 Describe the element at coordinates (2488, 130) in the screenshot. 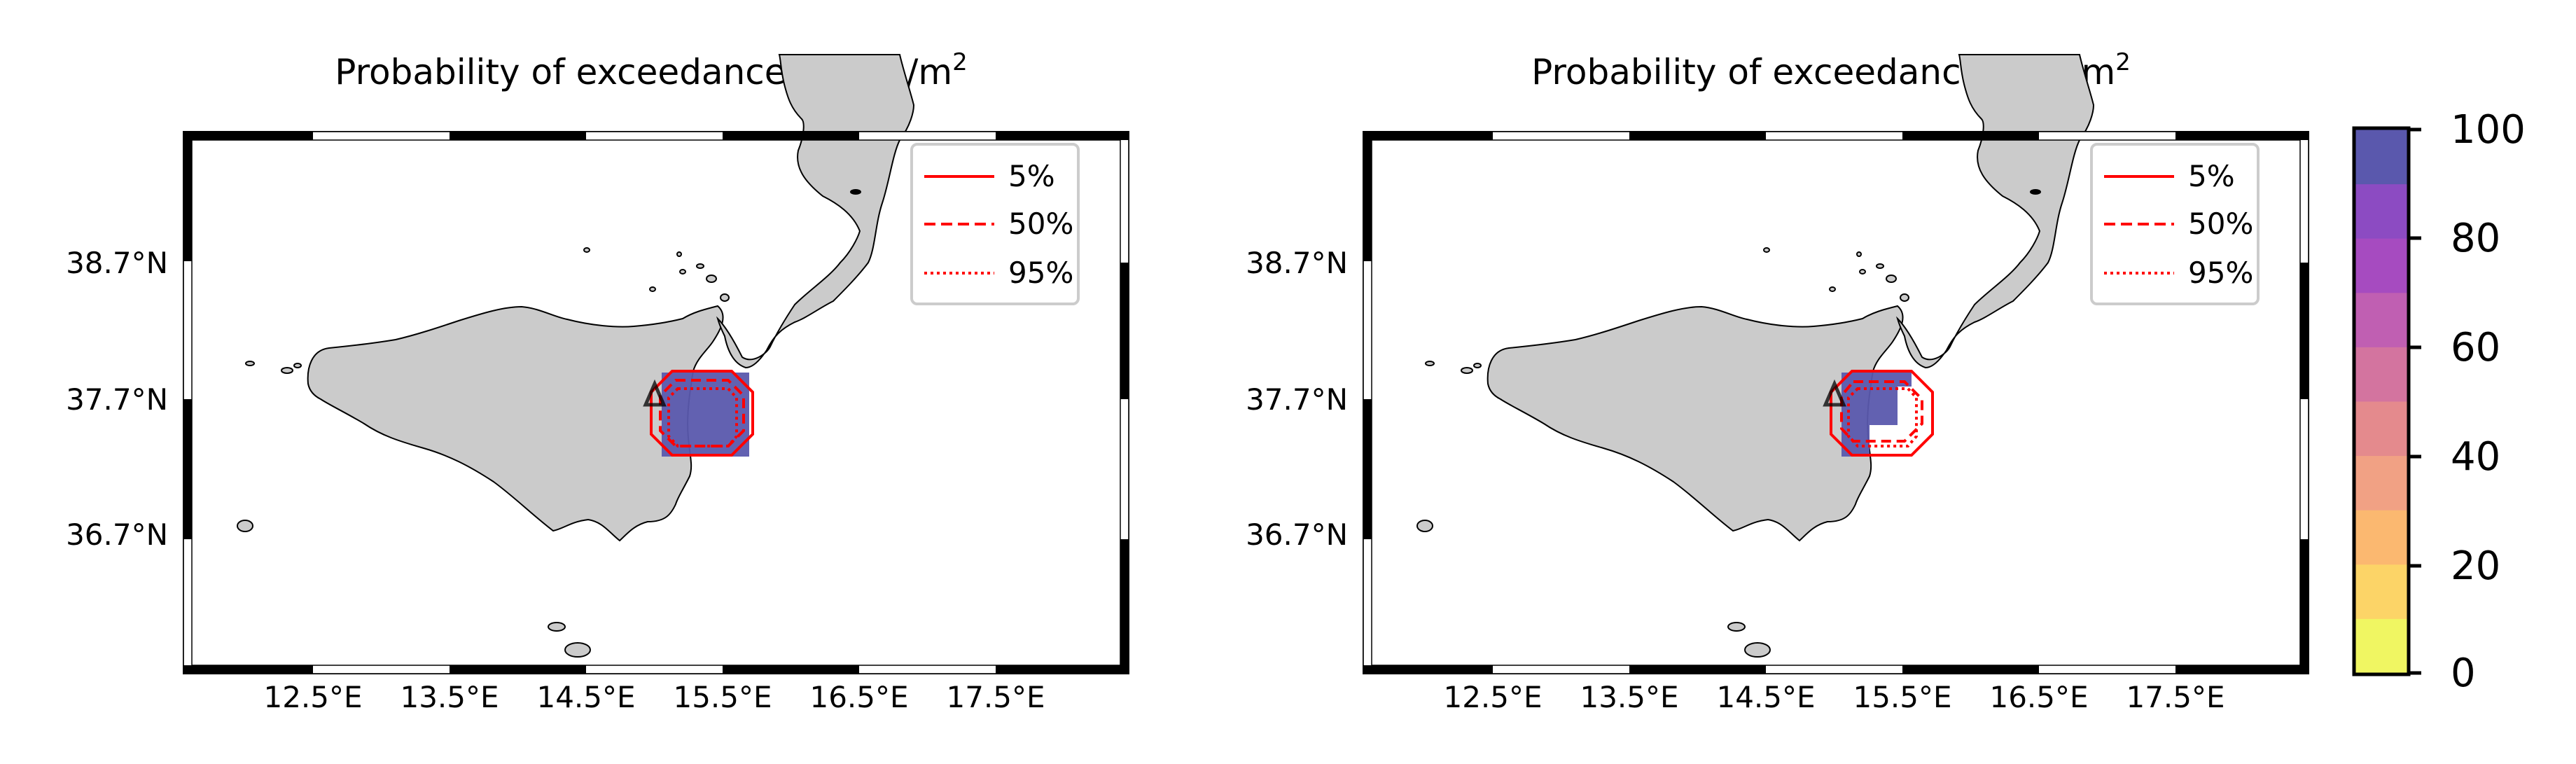

I see `colorbar-tick: 100` at that location.